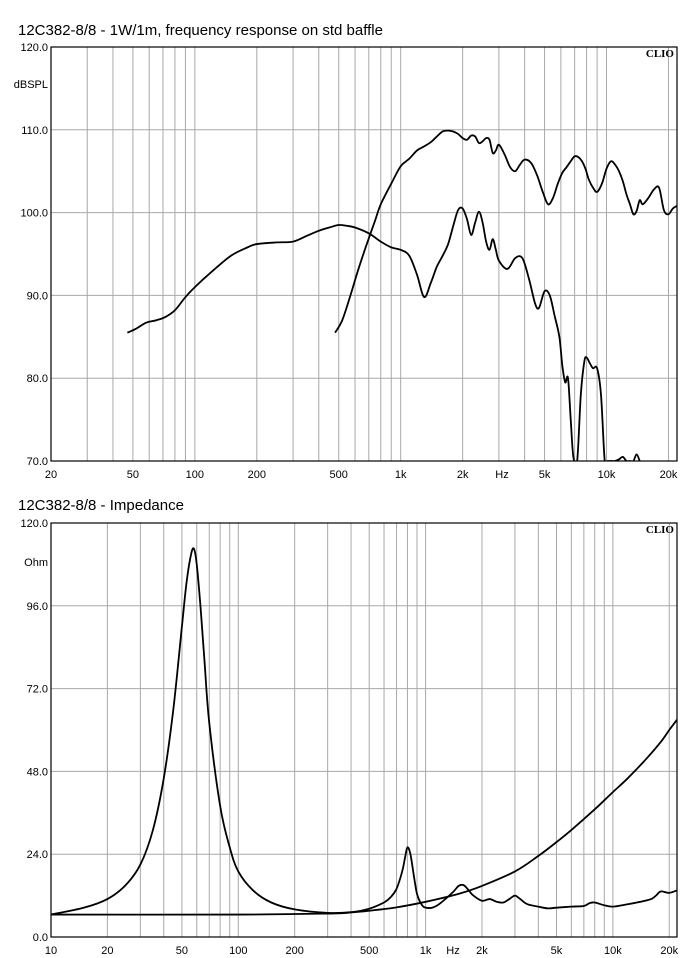 Image resolution: width=700 pixels, height=958 pixels. What do you see at coordinates (37, 690) in the screenshot?
I see `y-tick-label: 72.0` at bounding box center [37, 690].